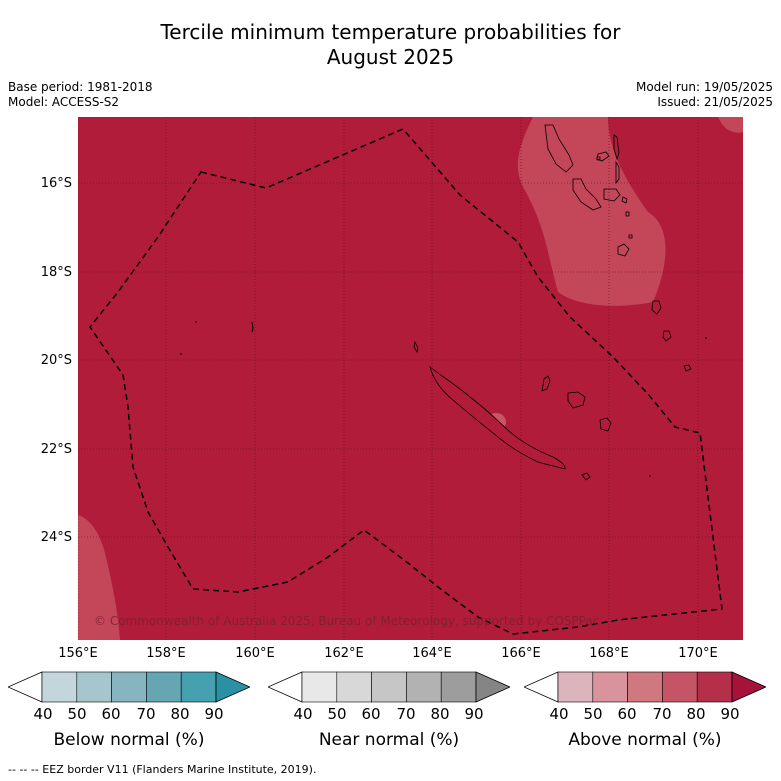  Describe the element at coordinates (616, 147) in the screenshot. I see `maewo-island` at that location.